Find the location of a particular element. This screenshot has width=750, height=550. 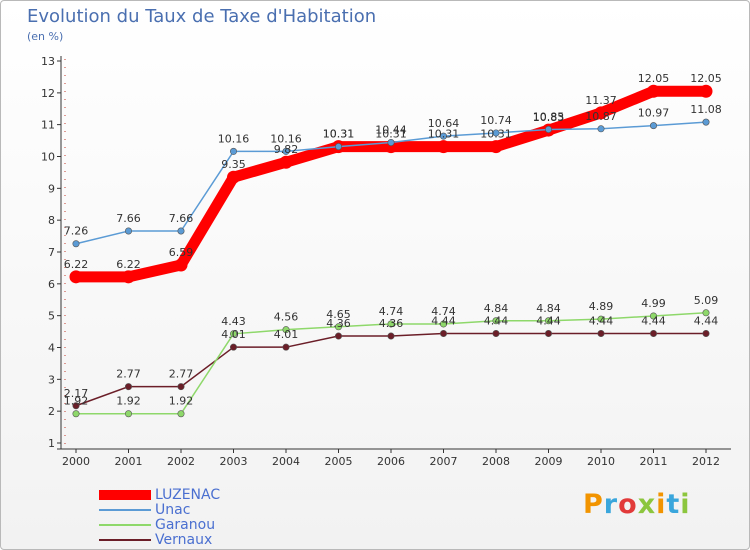

legend-label-unac: Unac is located at coordinates (173, 509).